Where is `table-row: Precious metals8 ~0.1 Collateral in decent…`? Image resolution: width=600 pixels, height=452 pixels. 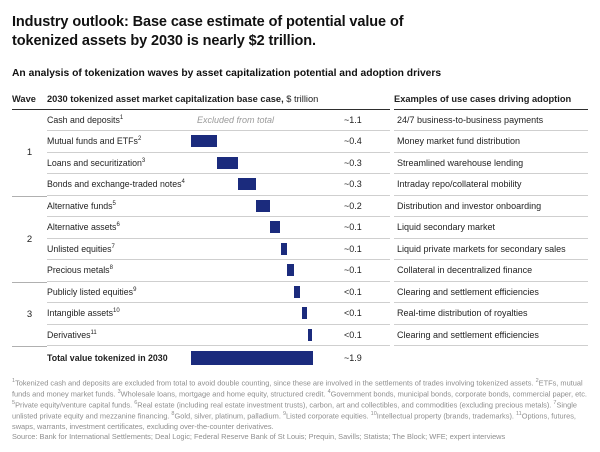
table-row: Precious metals8 ~0.1 Collateral in decent… is located at coordinates (317, 271).